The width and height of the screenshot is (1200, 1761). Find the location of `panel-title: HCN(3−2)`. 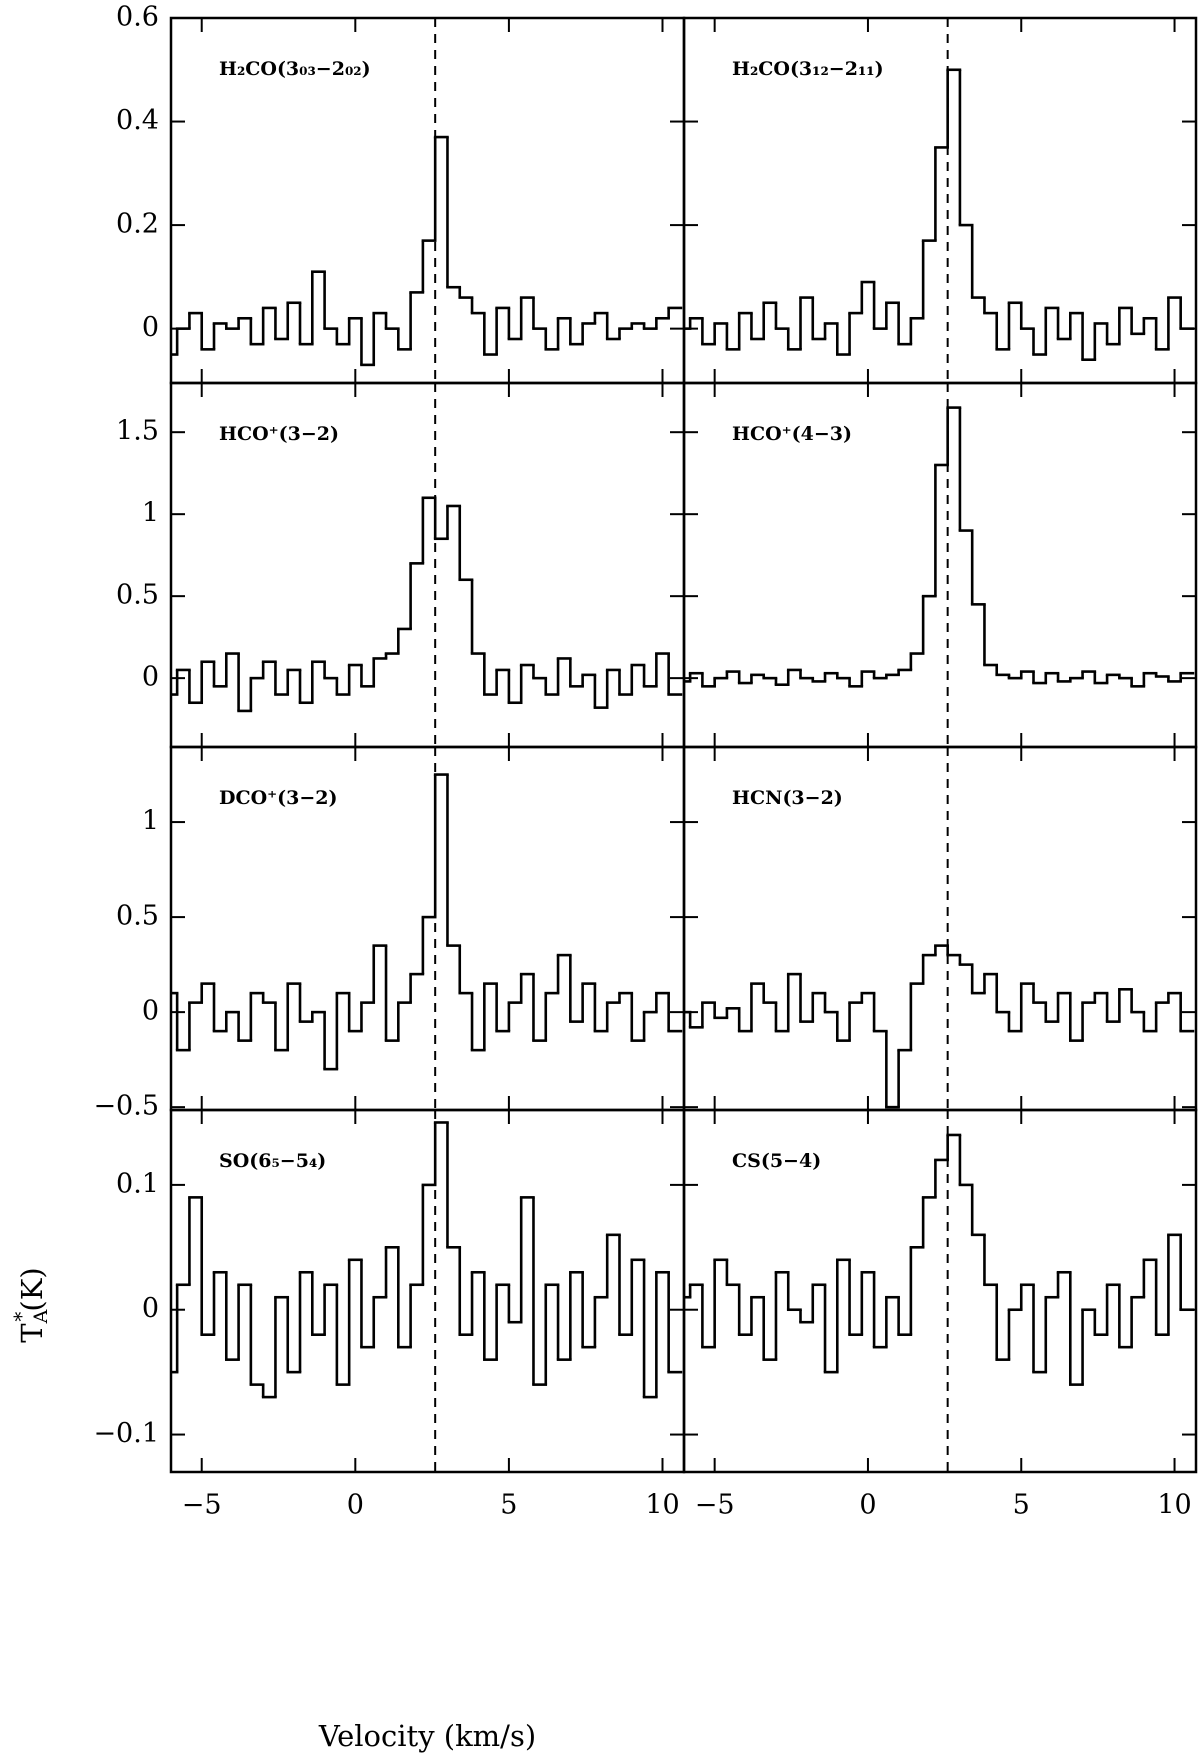

panel-title: HCN(3−2) is located at coordinates (787, 798).